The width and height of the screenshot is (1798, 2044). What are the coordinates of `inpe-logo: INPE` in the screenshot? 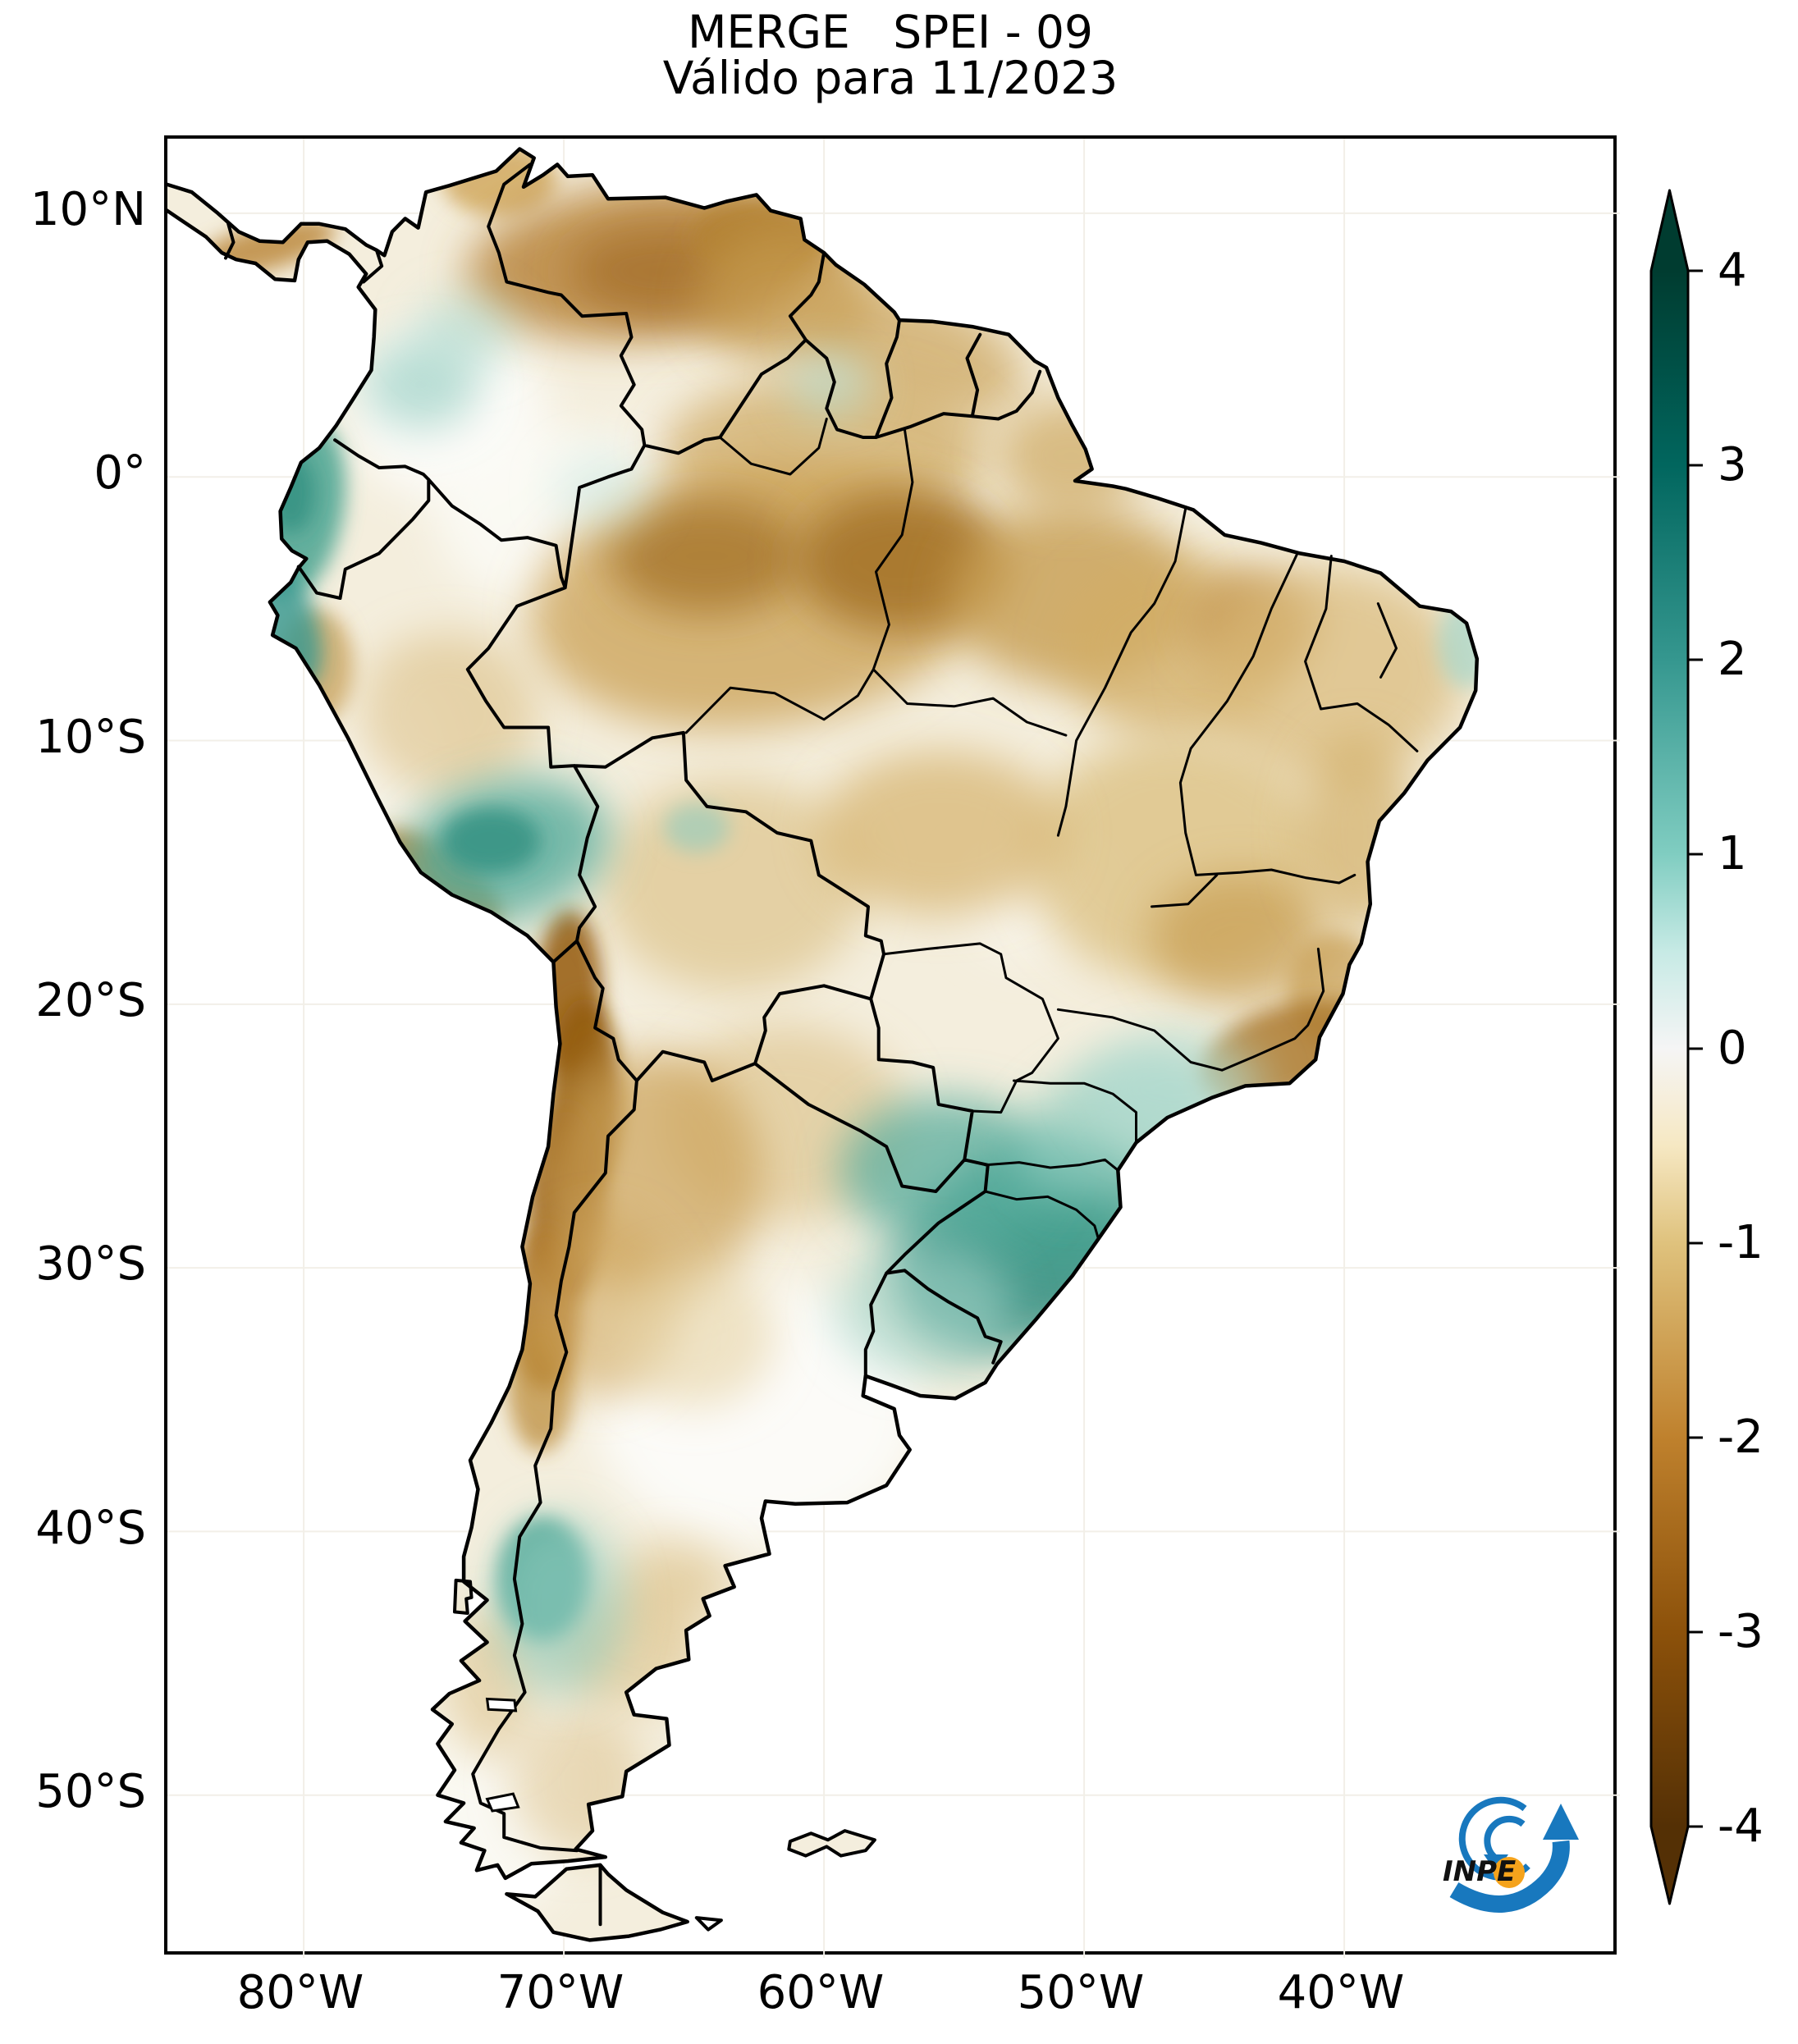 It's located at (1511, 1854).